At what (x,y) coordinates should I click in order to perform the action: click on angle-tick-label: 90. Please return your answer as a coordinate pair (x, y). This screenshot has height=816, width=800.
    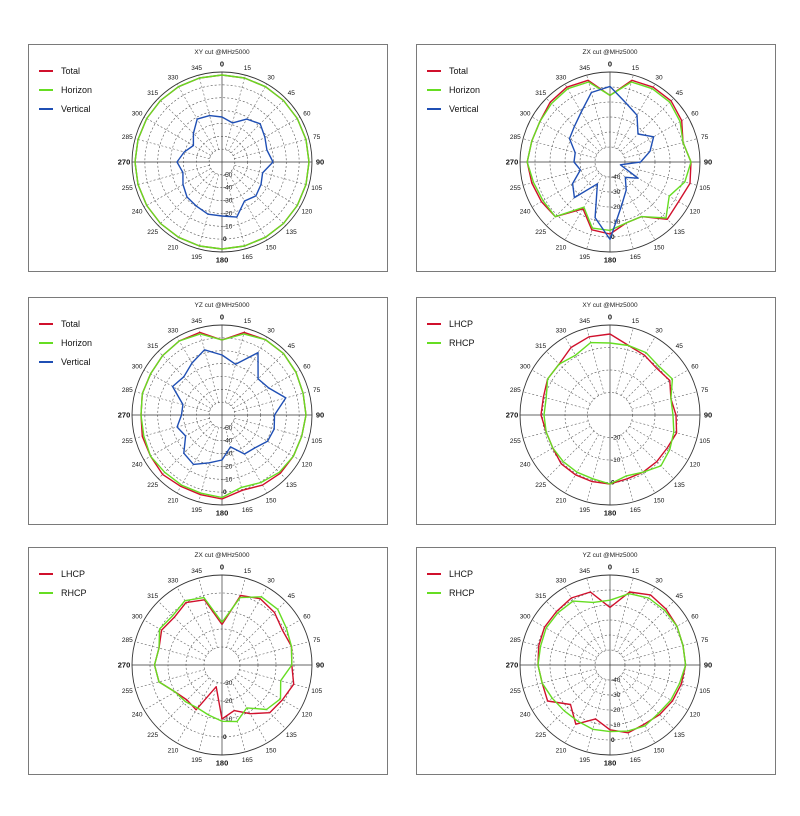
    Looking at the image, I should click on (708, 665).